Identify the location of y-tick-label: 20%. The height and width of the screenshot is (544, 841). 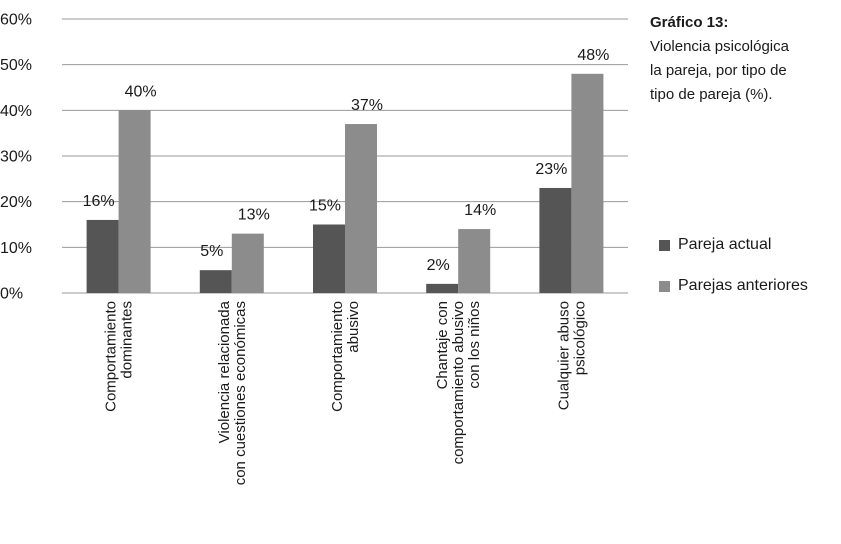
(16, 202).